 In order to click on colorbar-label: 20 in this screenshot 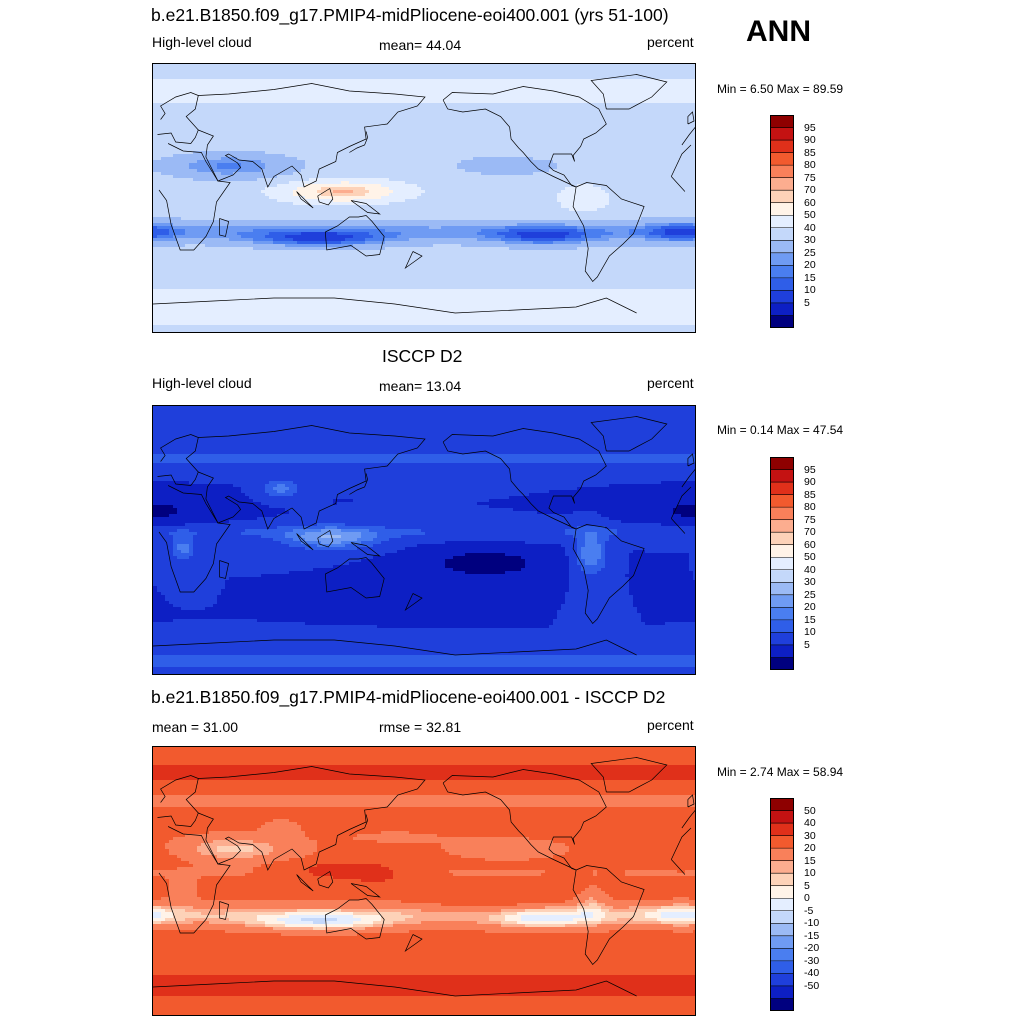, I will do `click(810, 848)`.